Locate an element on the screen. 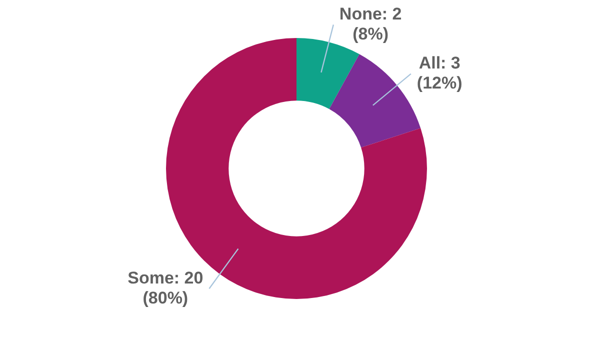 The width and height of the screenshot is (593, 339). slice-label: All: 3 (12%) is located at coordinates (439, 73).